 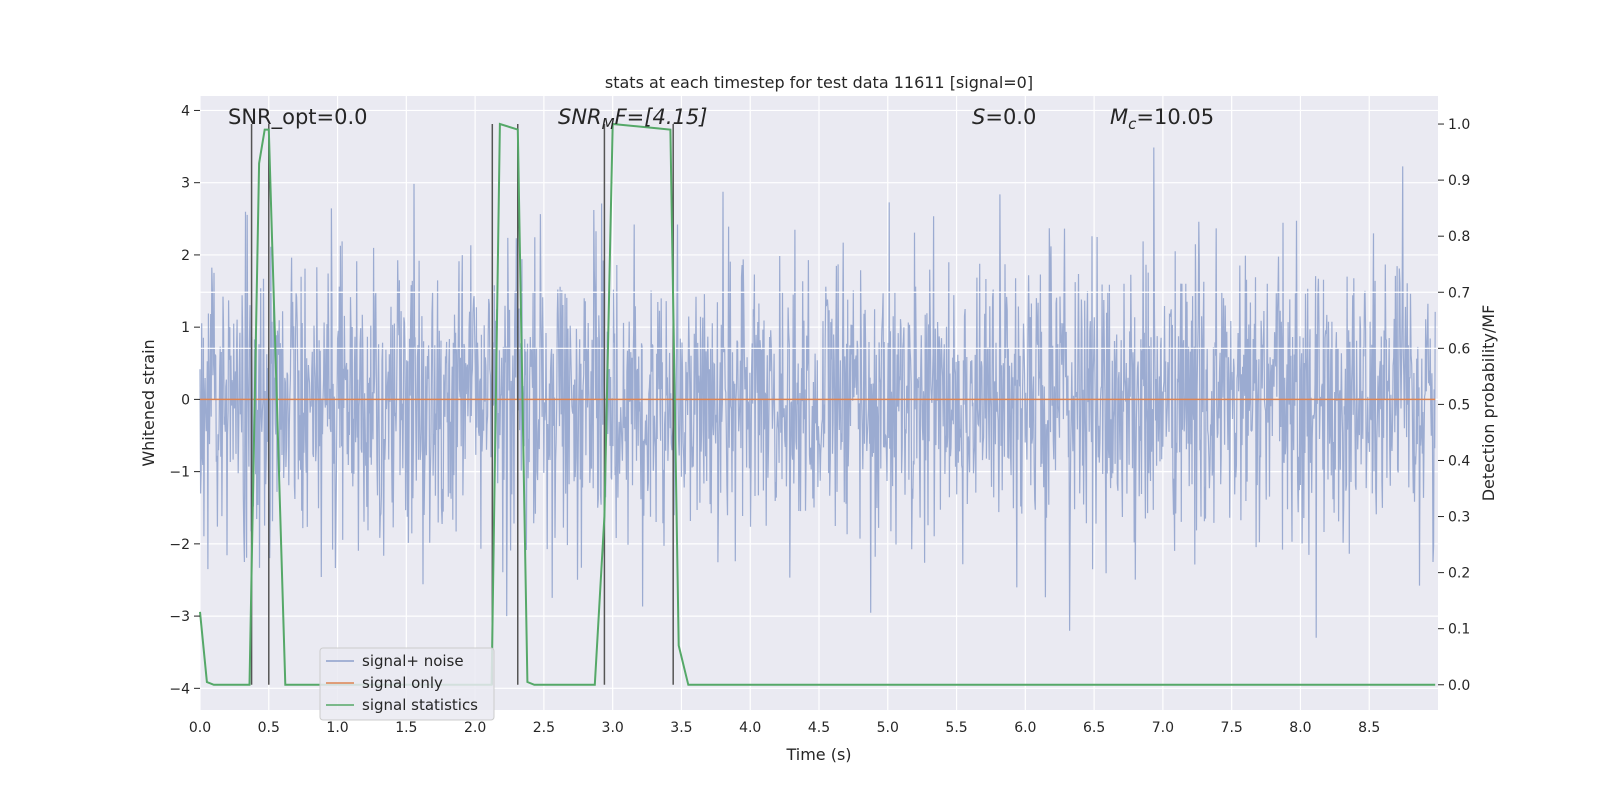 I want to click on y-tick-label-left: 1, so click(x=185, y=328).